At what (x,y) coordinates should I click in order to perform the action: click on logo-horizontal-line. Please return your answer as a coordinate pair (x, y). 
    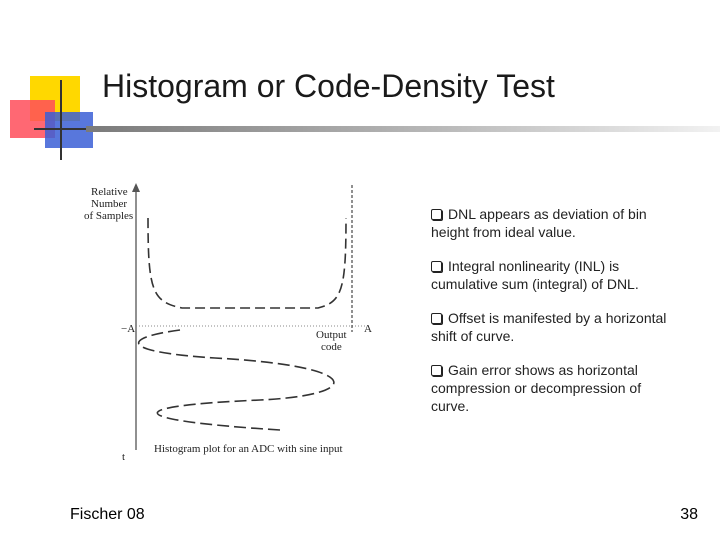
    Looking at the image, I should click on (64, 129).